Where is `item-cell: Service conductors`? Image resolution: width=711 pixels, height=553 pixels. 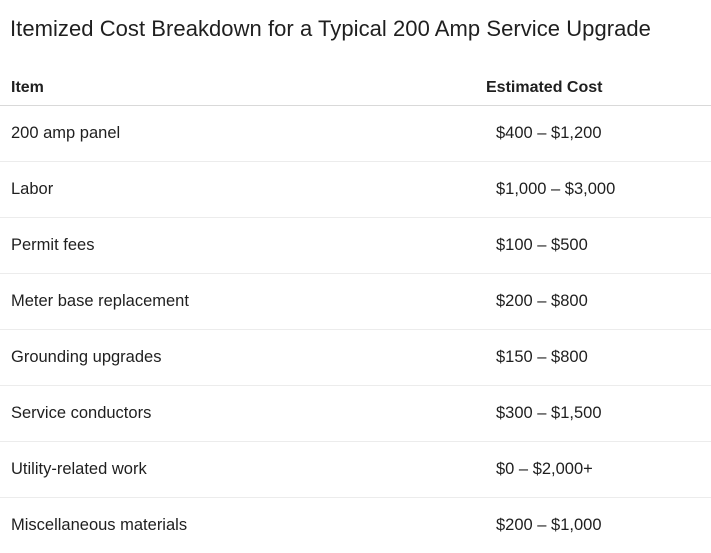
item-cell: Service conductors is located at coordinates (243, 413).